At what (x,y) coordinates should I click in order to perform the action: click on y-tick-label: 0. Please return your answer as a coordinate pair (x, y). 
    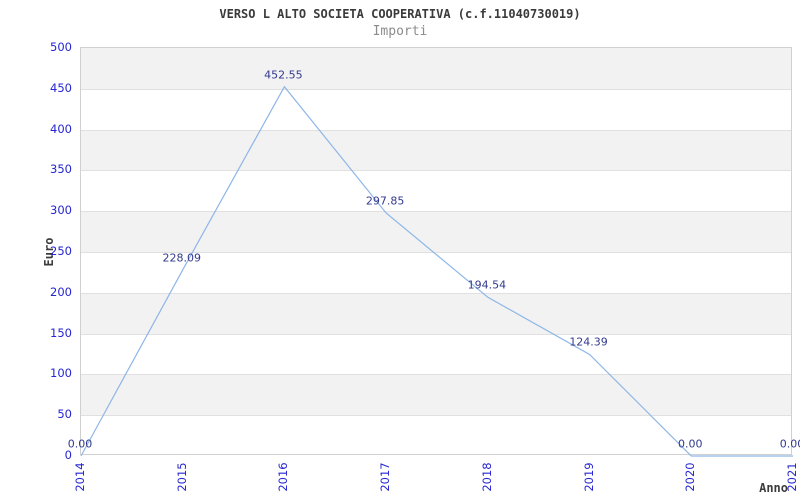
    Looking at the image, I should click on (68, 455).